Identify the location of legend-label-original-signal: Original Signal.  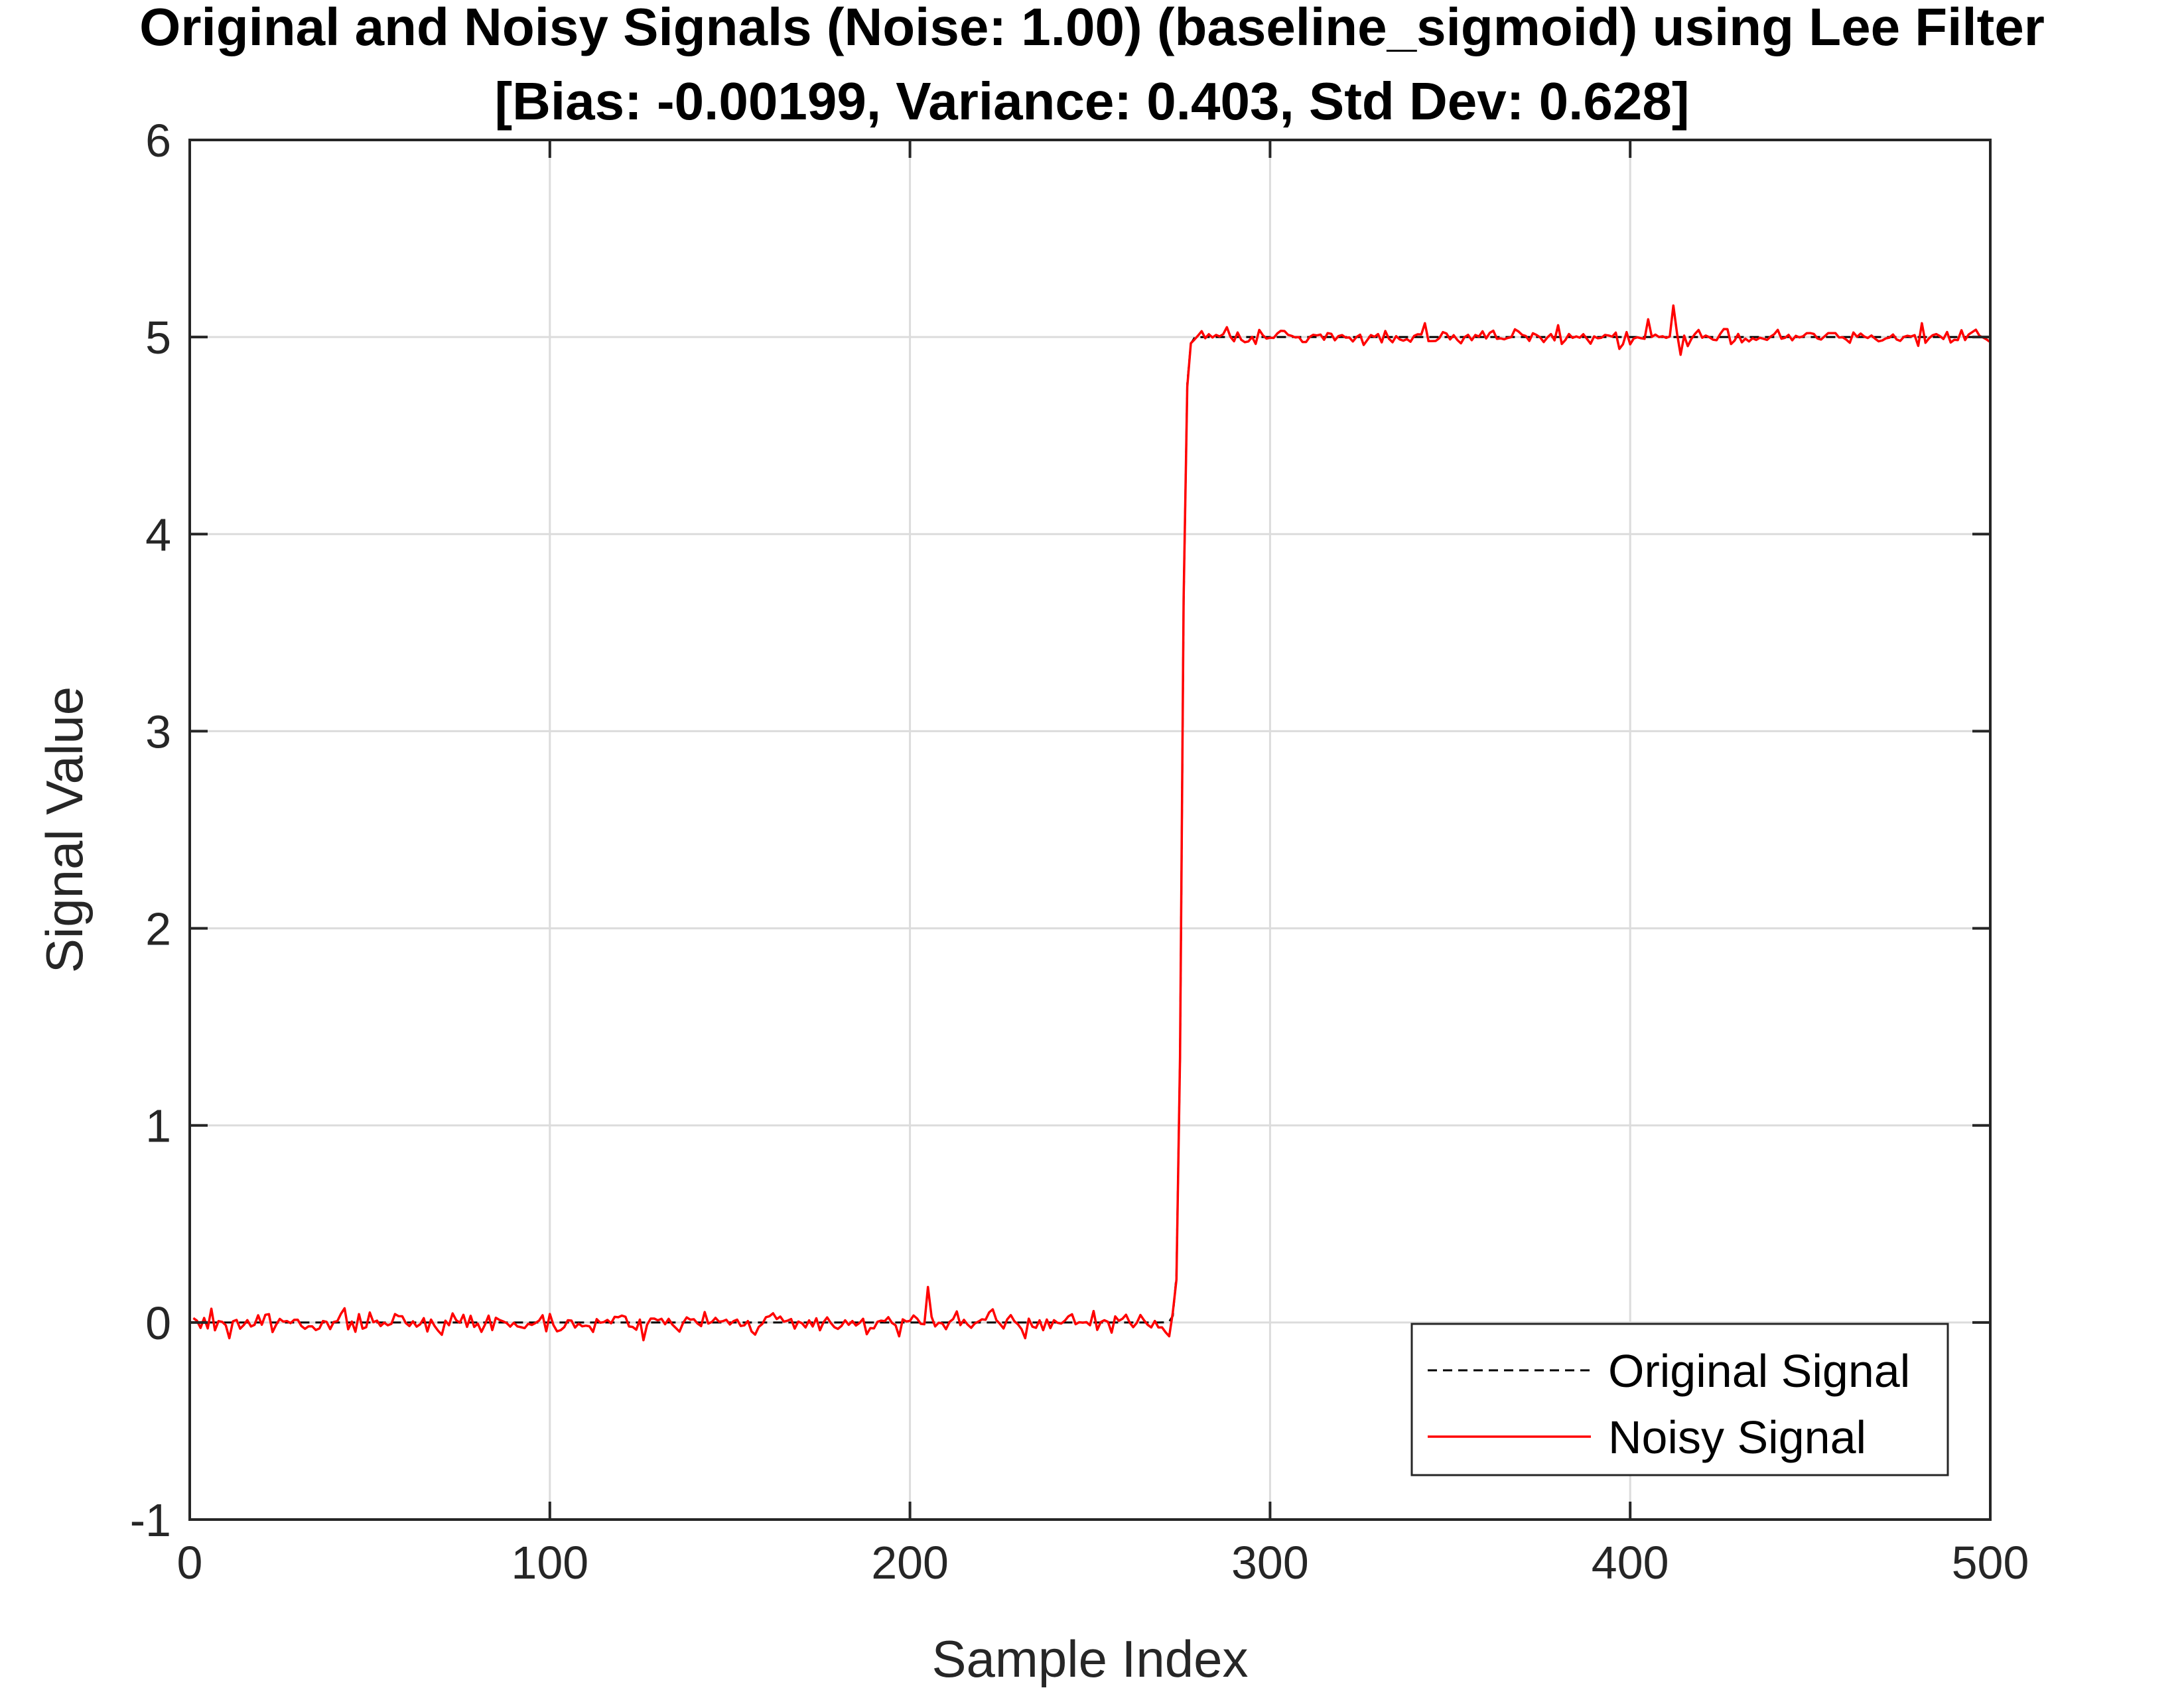
(1759, 1371).